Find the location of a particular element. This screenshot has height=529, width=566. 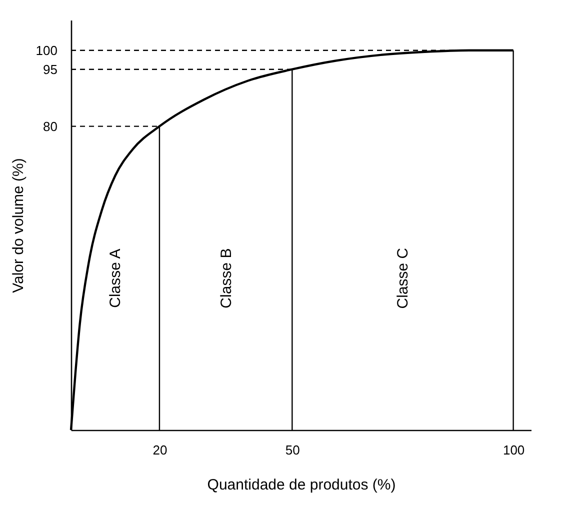

y-tick-label: 80 is located at coordinates (50, 126).